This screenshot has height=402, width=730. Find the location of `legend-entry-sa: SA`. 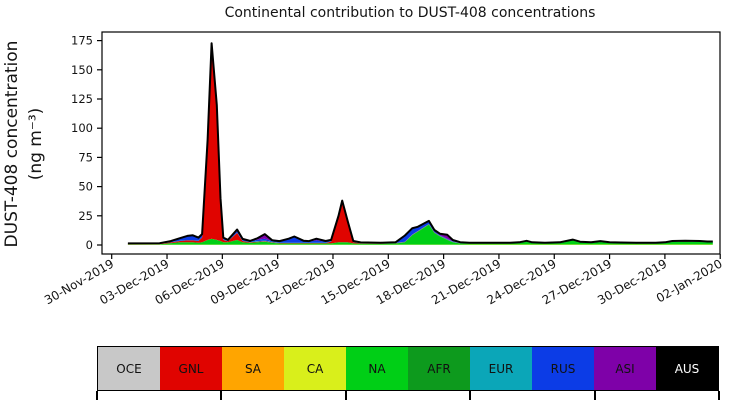

legend-entry-sa: SA is located at coordinates (253, 368).